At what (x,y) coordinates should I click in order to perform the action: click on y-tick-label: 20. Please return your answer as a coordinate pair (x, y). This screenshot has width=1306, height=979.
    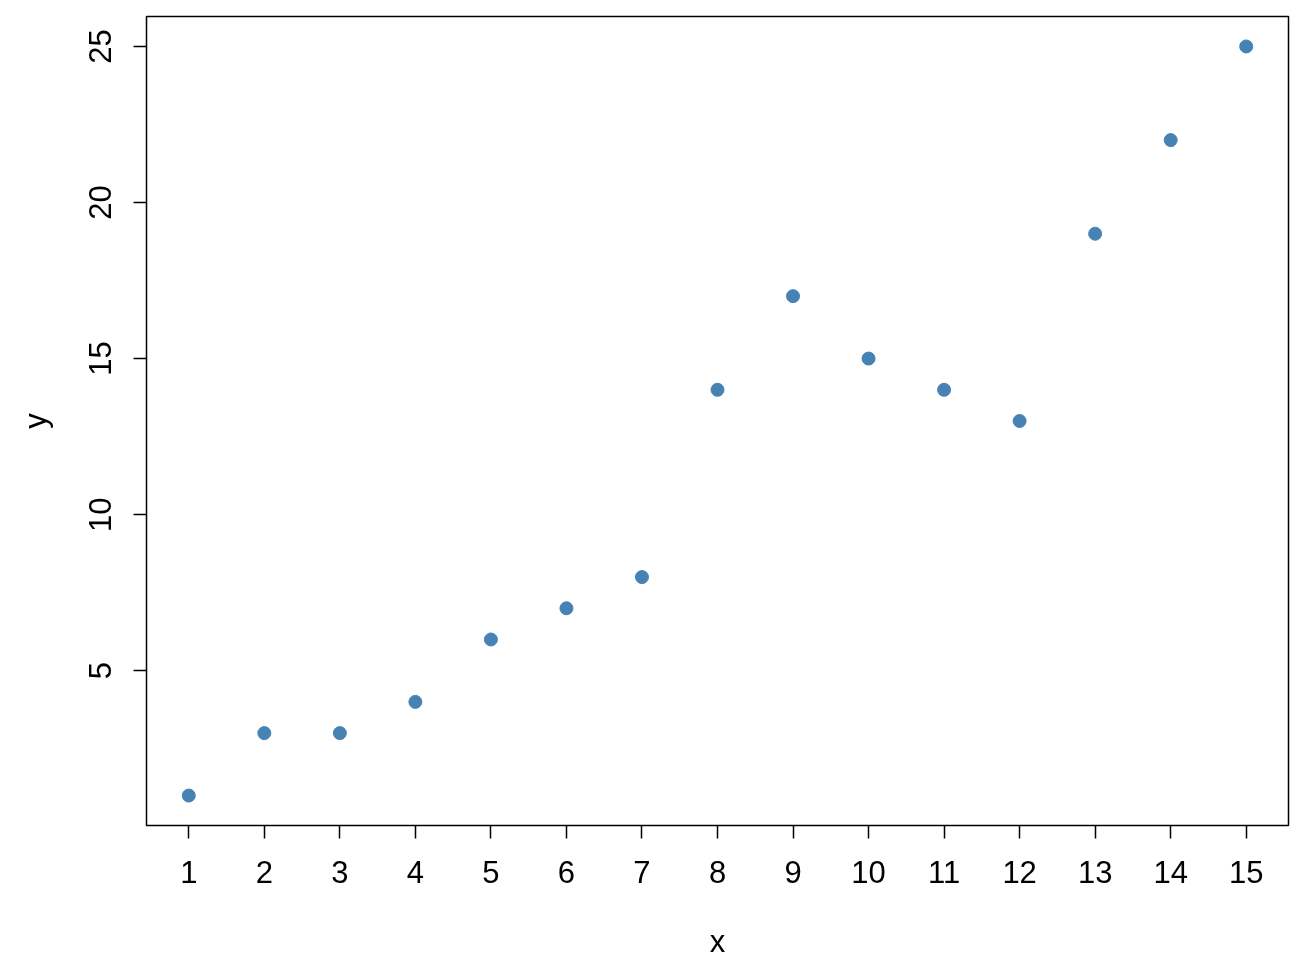
    Looking at the image, I should click on (101, 202).